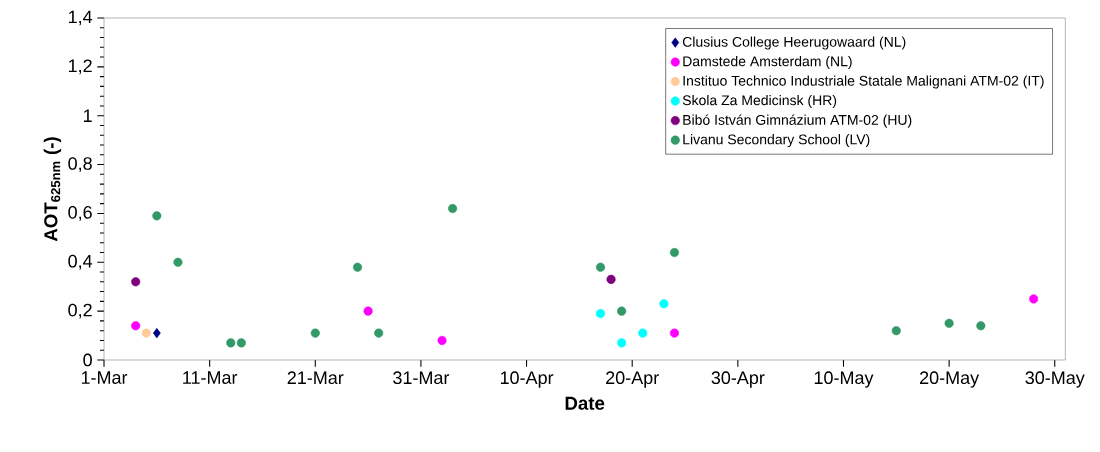 The image size is (1100, 452). What do you see at coordinates (210, 377) in the screenshot?
I see `x-tick-label: 11-Mar` at bounding box center [210, 377].